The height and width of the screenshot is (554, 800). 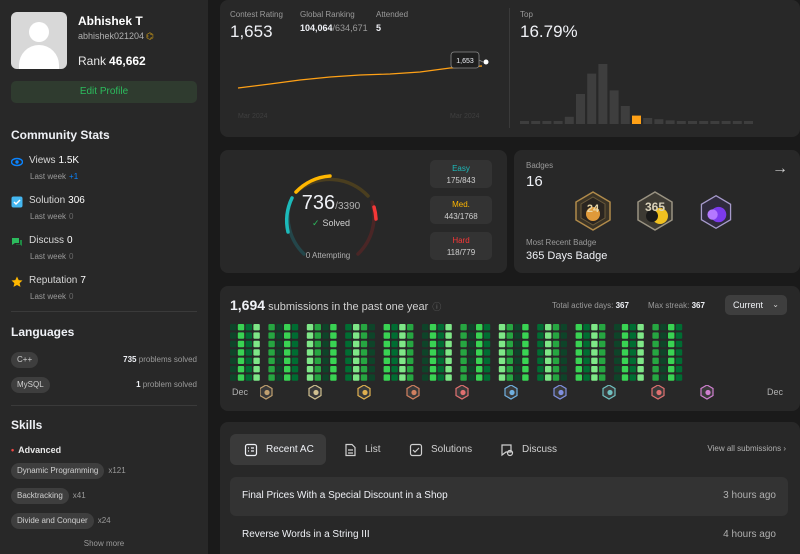 What do you see at coordinates (461, 240) in the screenshot?
I see `difficulty-hard-label: Hard` at bounding box center [461, 240].